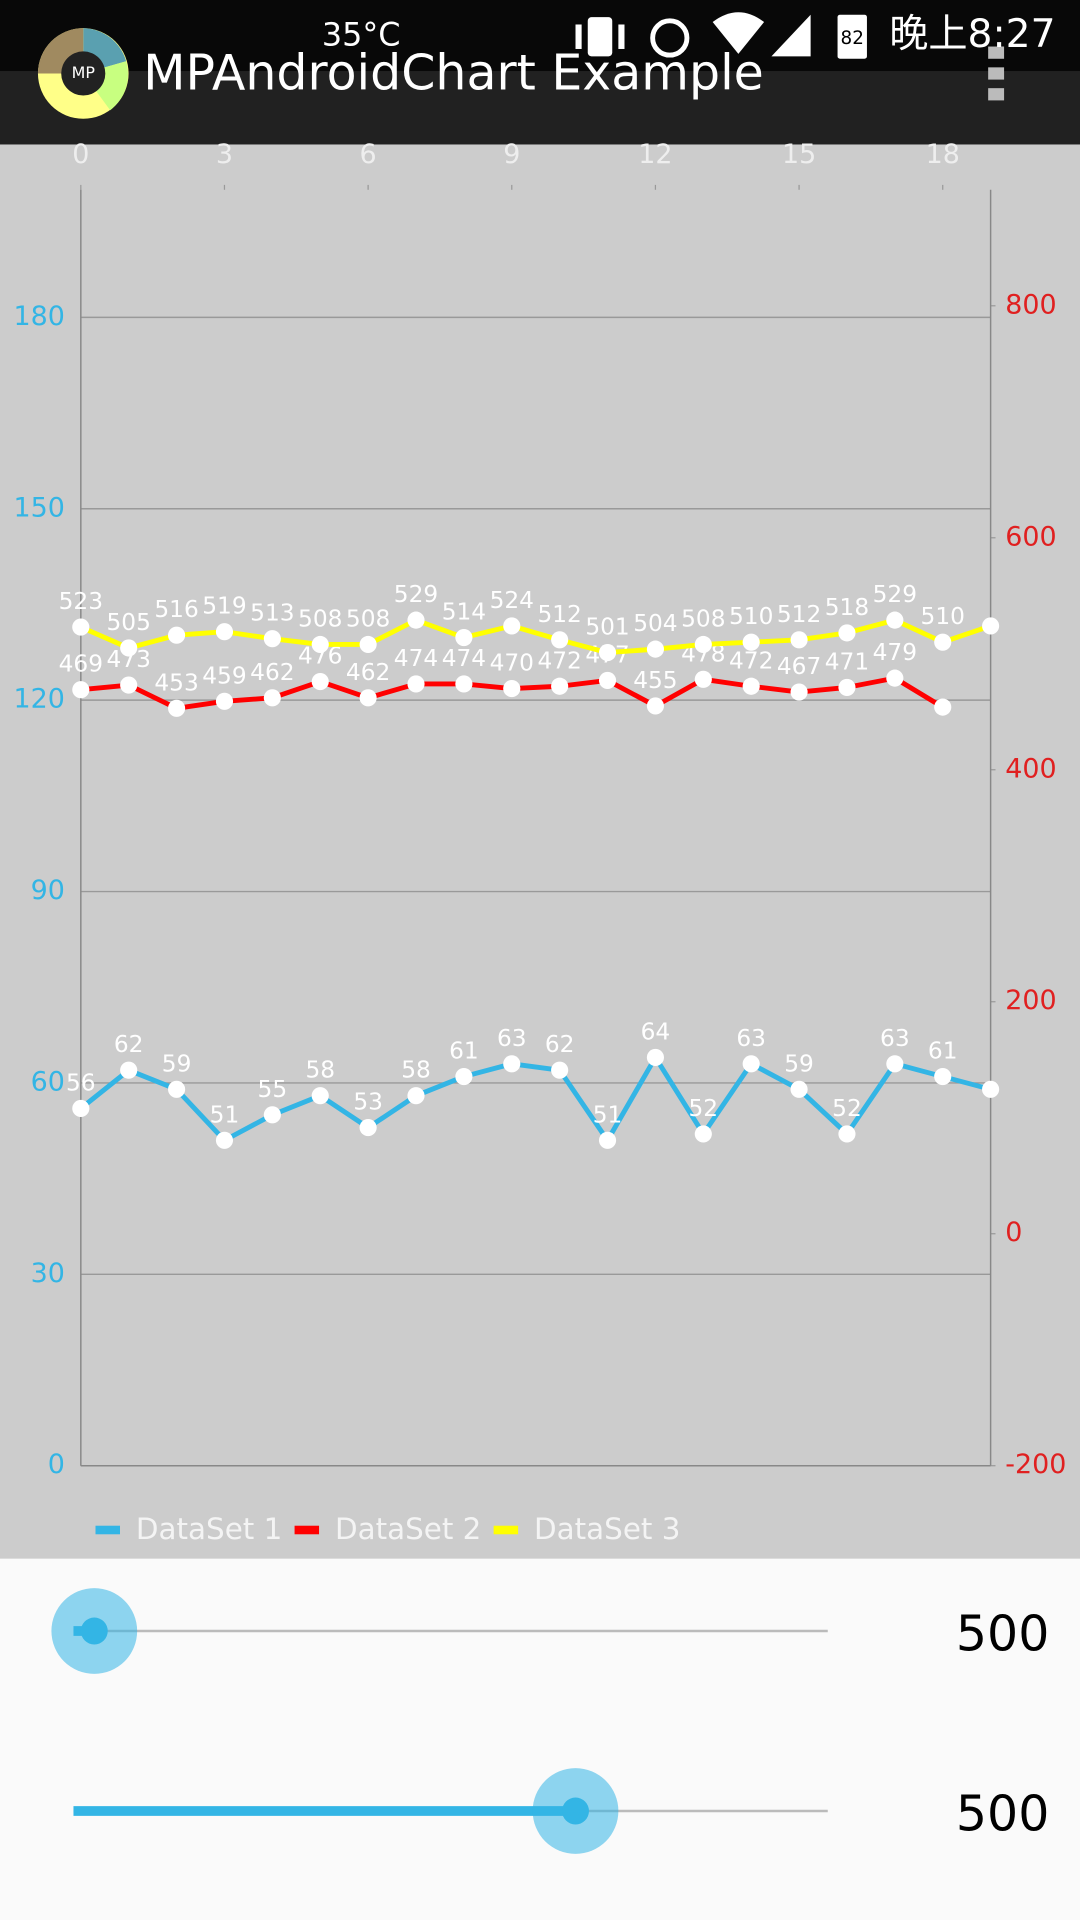 This screenshot has width=1080, height=1920. Describe the element at coordinates (81, 1082) in the screenshot. I see `data-label: 56` at that location.